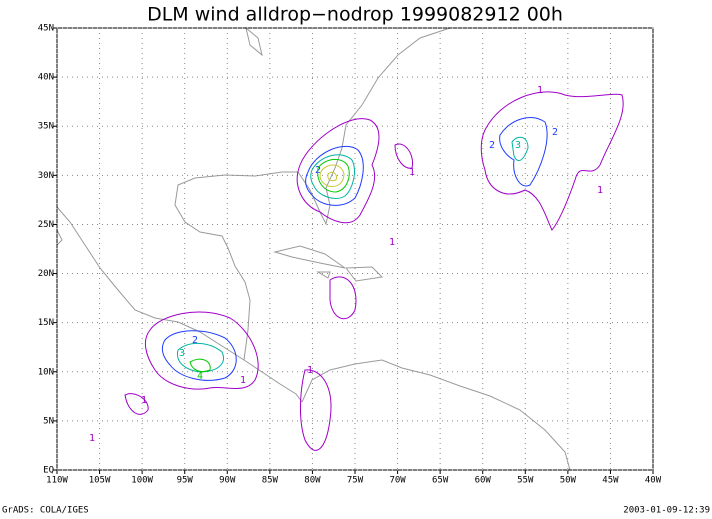  Describe the element at coordinates (483, 481) in the screenshot. I see `x-tick-label: 60W` at that location.